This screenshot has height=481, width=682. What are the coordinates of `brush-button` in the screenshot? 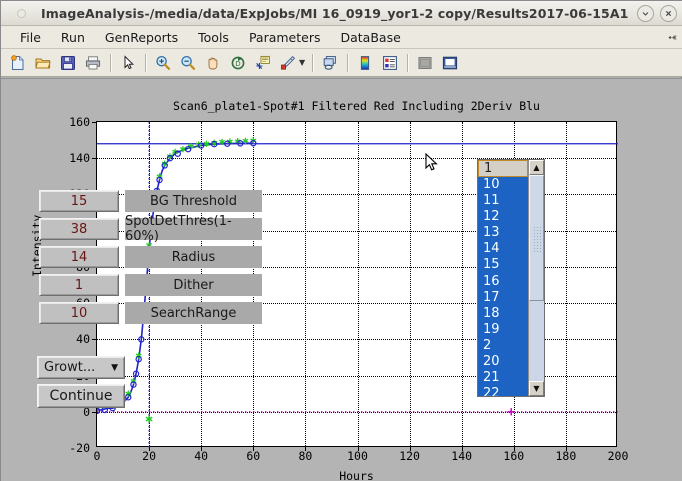 It's located at (288, 63).